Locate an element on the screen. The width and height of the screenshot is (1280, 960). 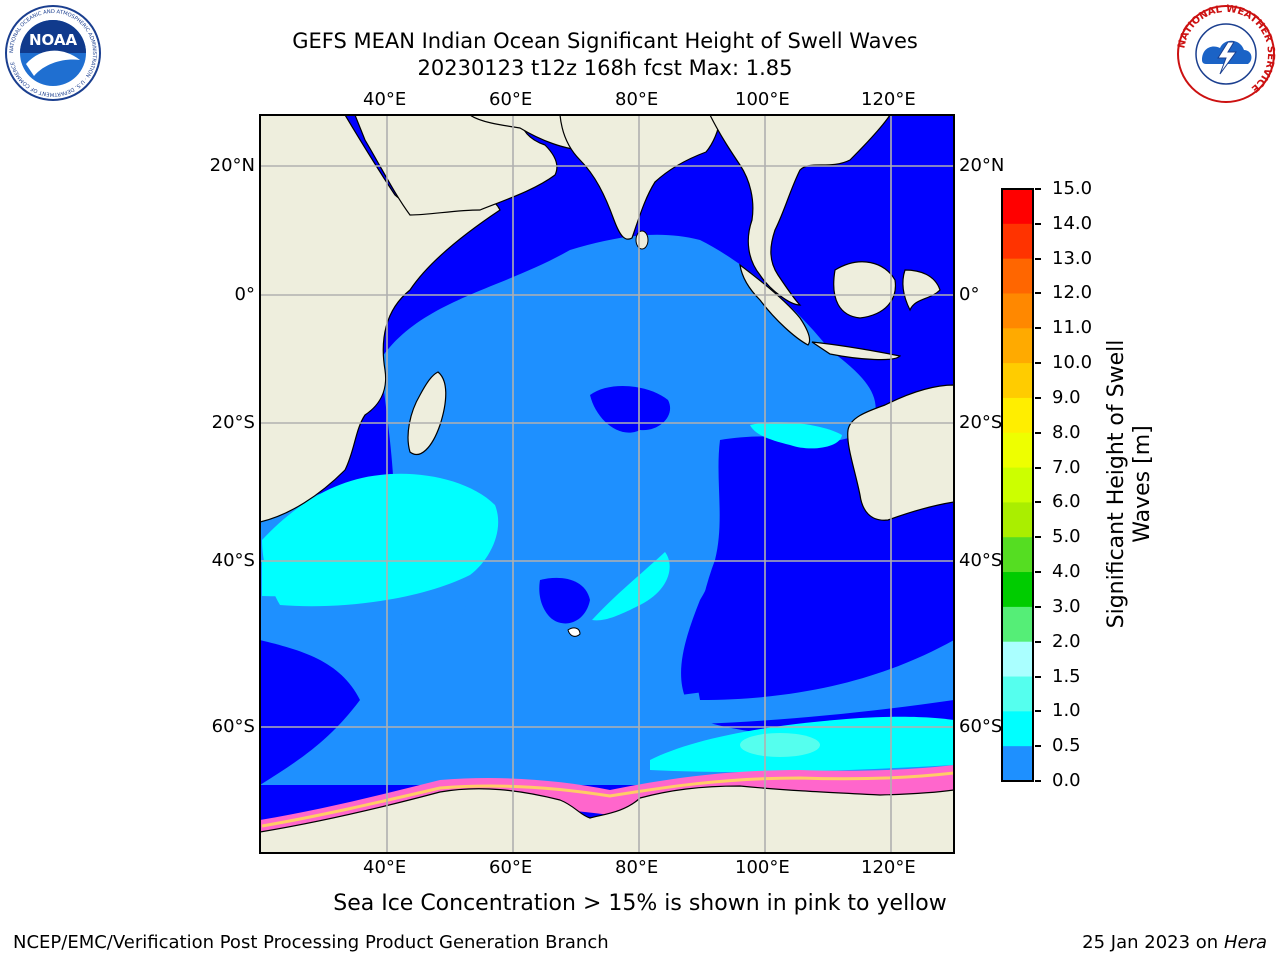
lat-label-left-20n: 20°N is located at coordinates (232, 165).